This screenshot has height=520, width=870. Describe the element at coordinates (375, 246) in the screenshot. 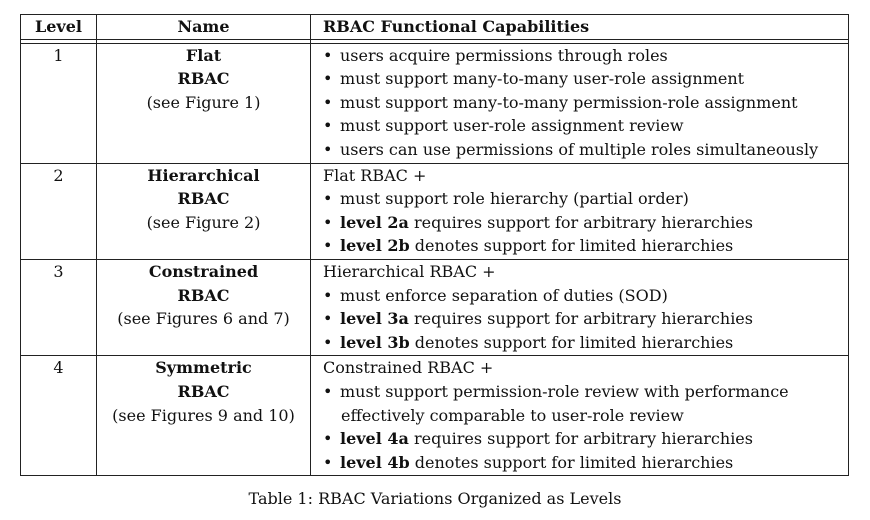

I see `level-variant-label: level 2b` at that location.